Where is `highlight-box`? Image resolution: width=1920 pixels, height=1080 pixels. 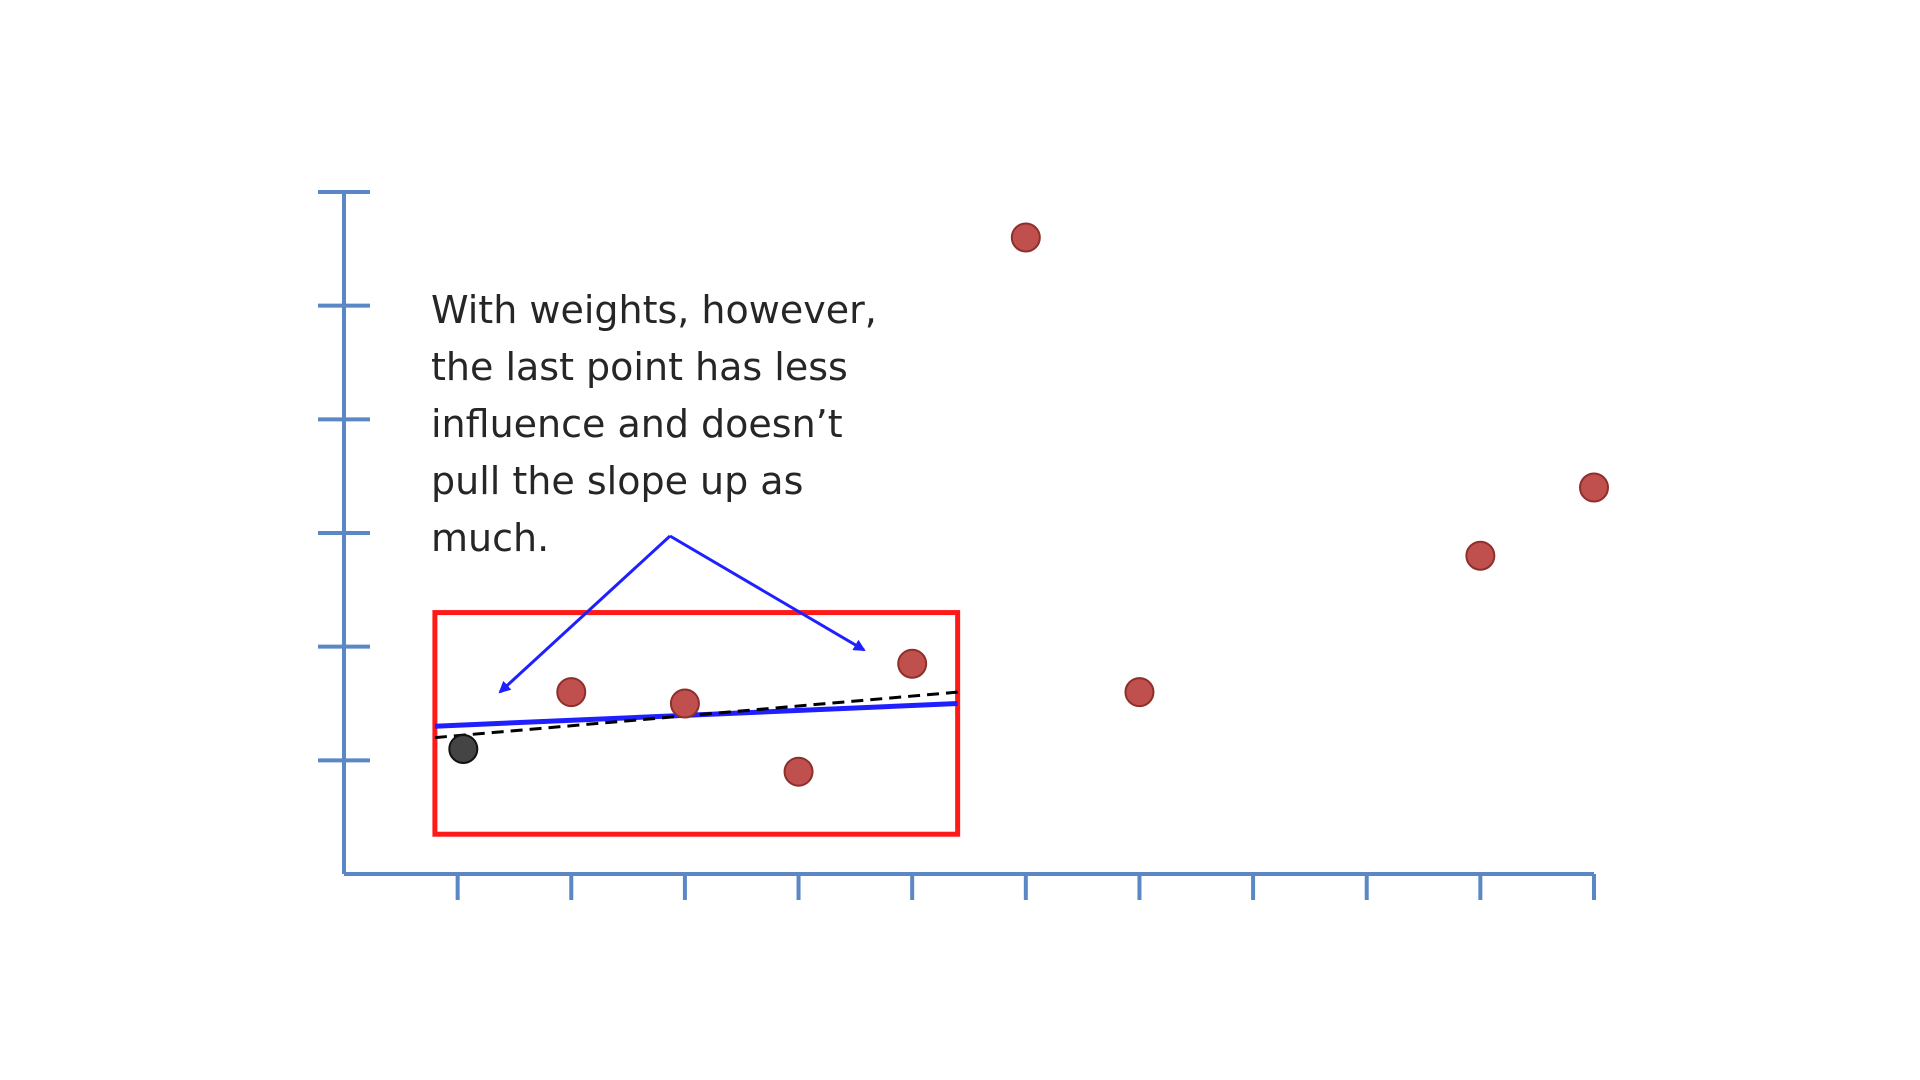 highlight-box is located at coordinates (696, 723).